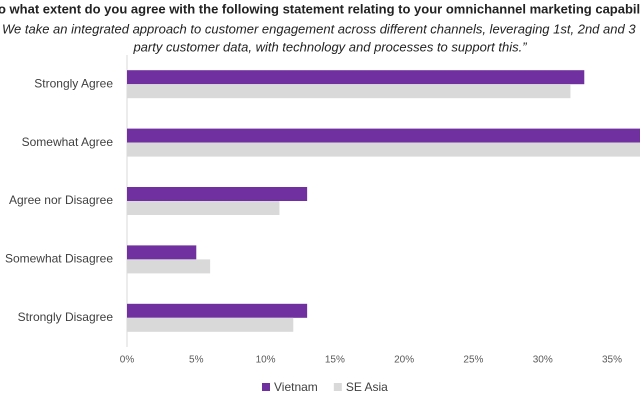 The image size is (640, 400). Describe the element at coordinates (473, 360) in the screenshot. I see `x-tick-label: 25%` at that location.